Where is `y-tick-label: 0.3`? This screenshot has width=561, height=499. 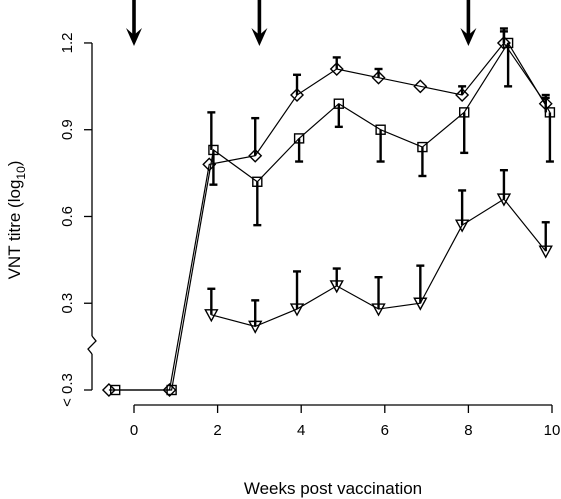 y-tick-label: 0.3 is located at coordinates (67, 303).